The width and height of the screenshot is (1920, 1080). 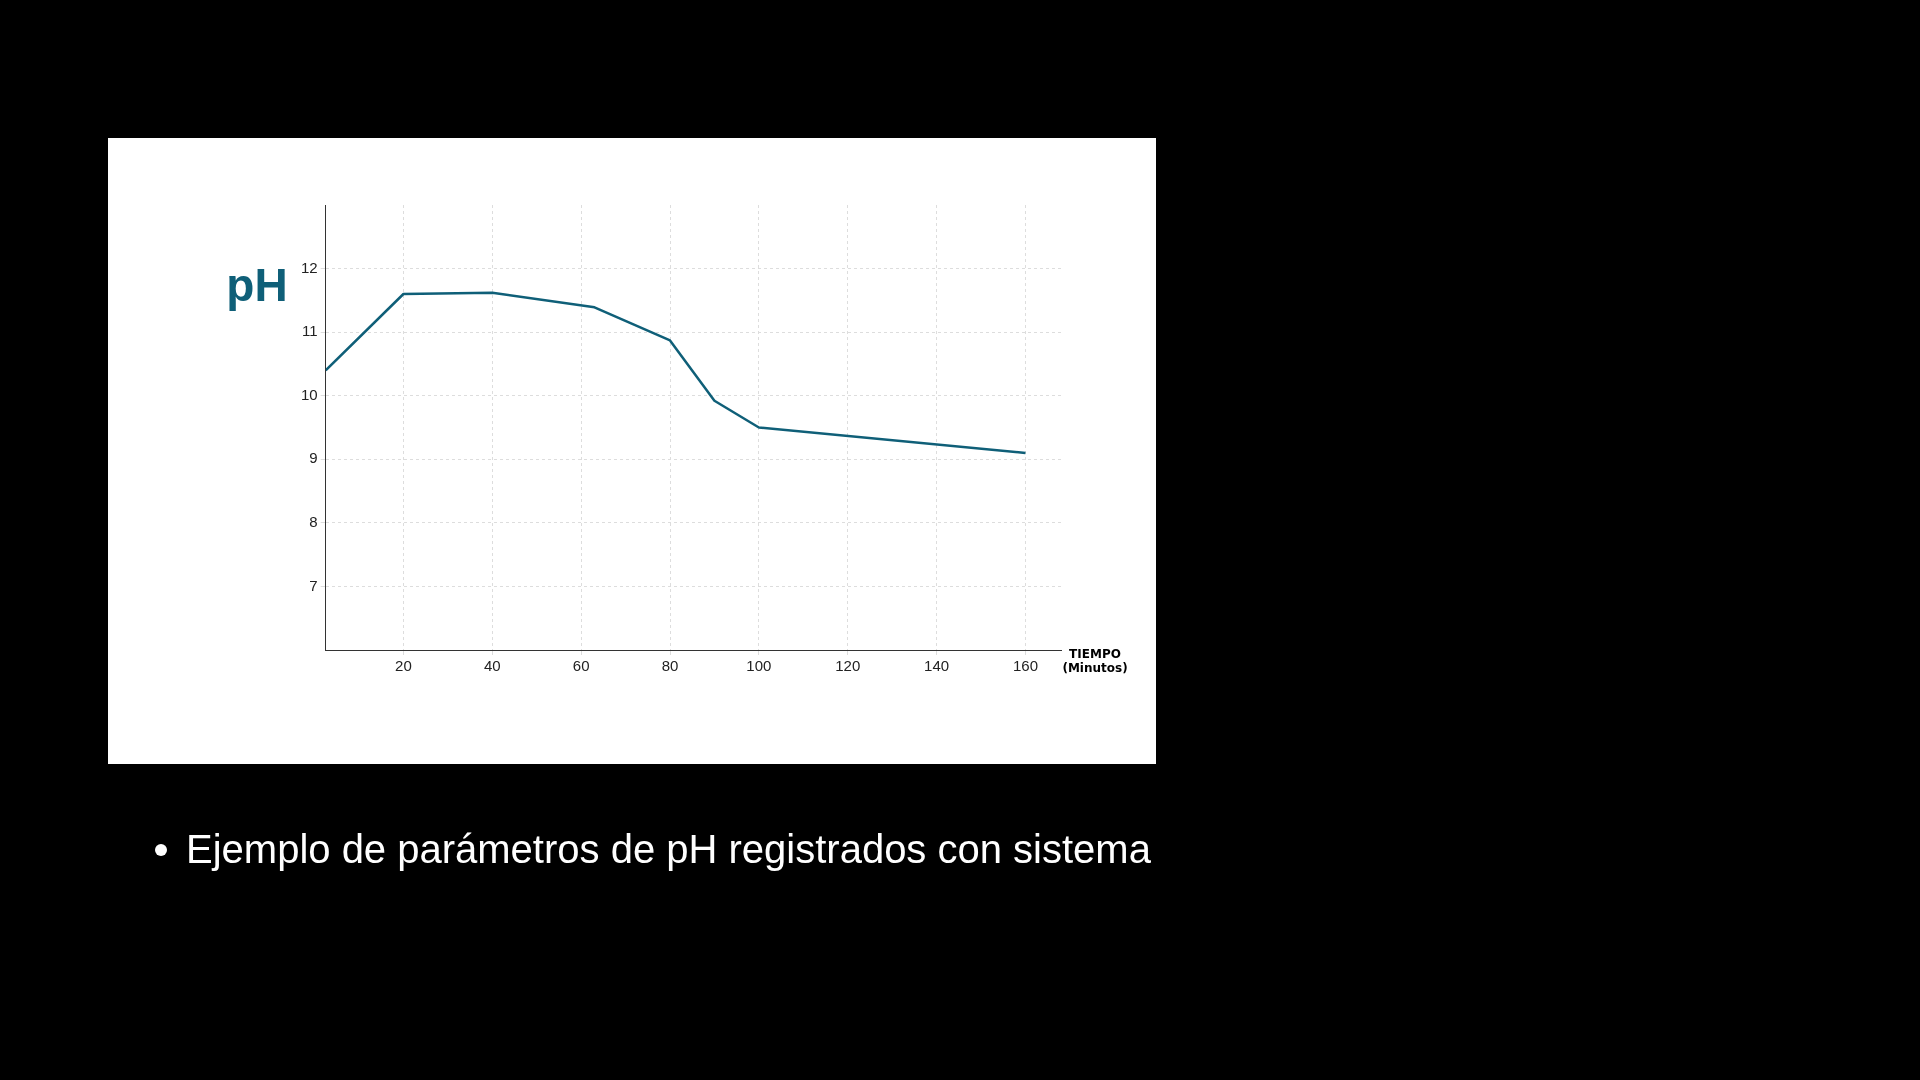 I want to click on y-tick-label: 9, so click(x=313, y=458).